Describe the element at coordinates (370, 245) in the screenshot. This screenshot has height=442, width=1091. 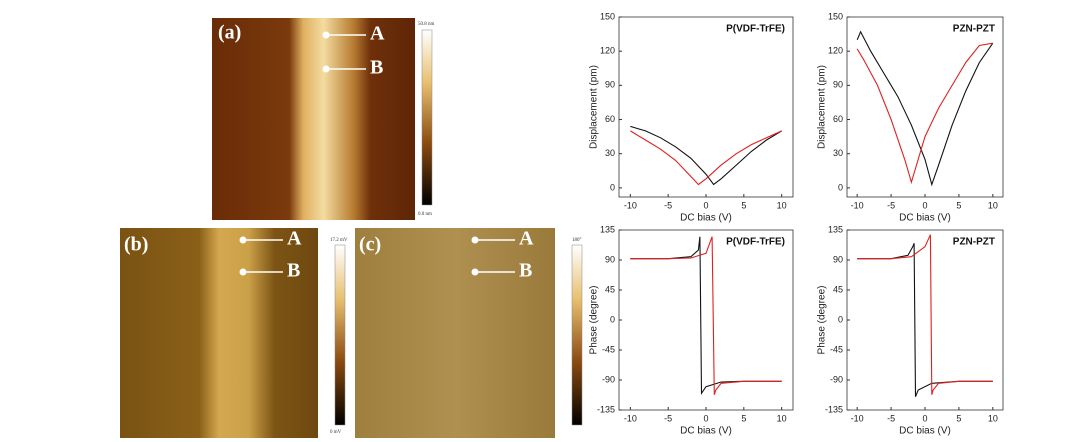
I see `panel-label: (c)` at that location.